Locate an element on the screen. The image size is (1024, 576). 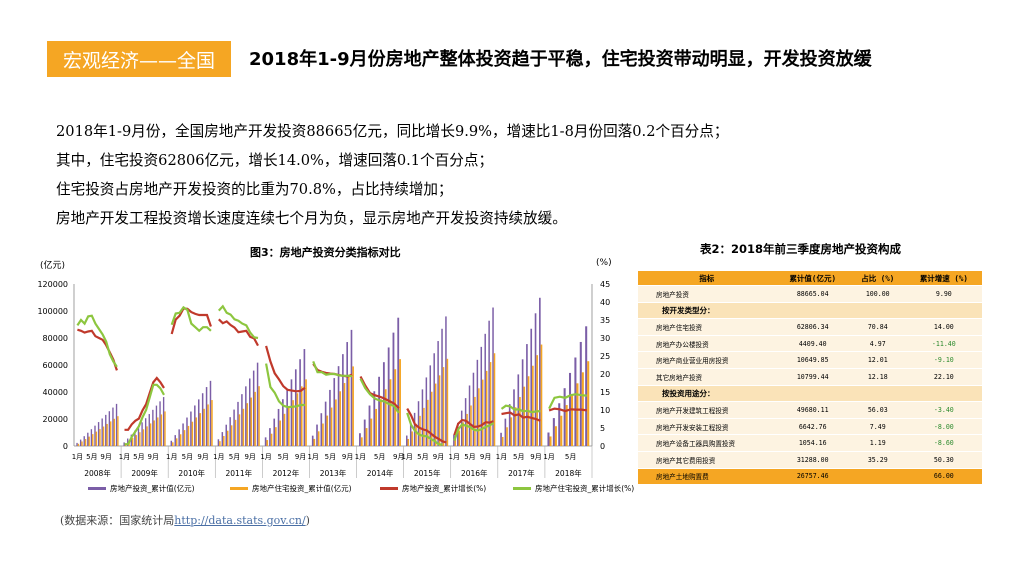
table-cell-value: 62806.34 is located at coordinates (812, 327).